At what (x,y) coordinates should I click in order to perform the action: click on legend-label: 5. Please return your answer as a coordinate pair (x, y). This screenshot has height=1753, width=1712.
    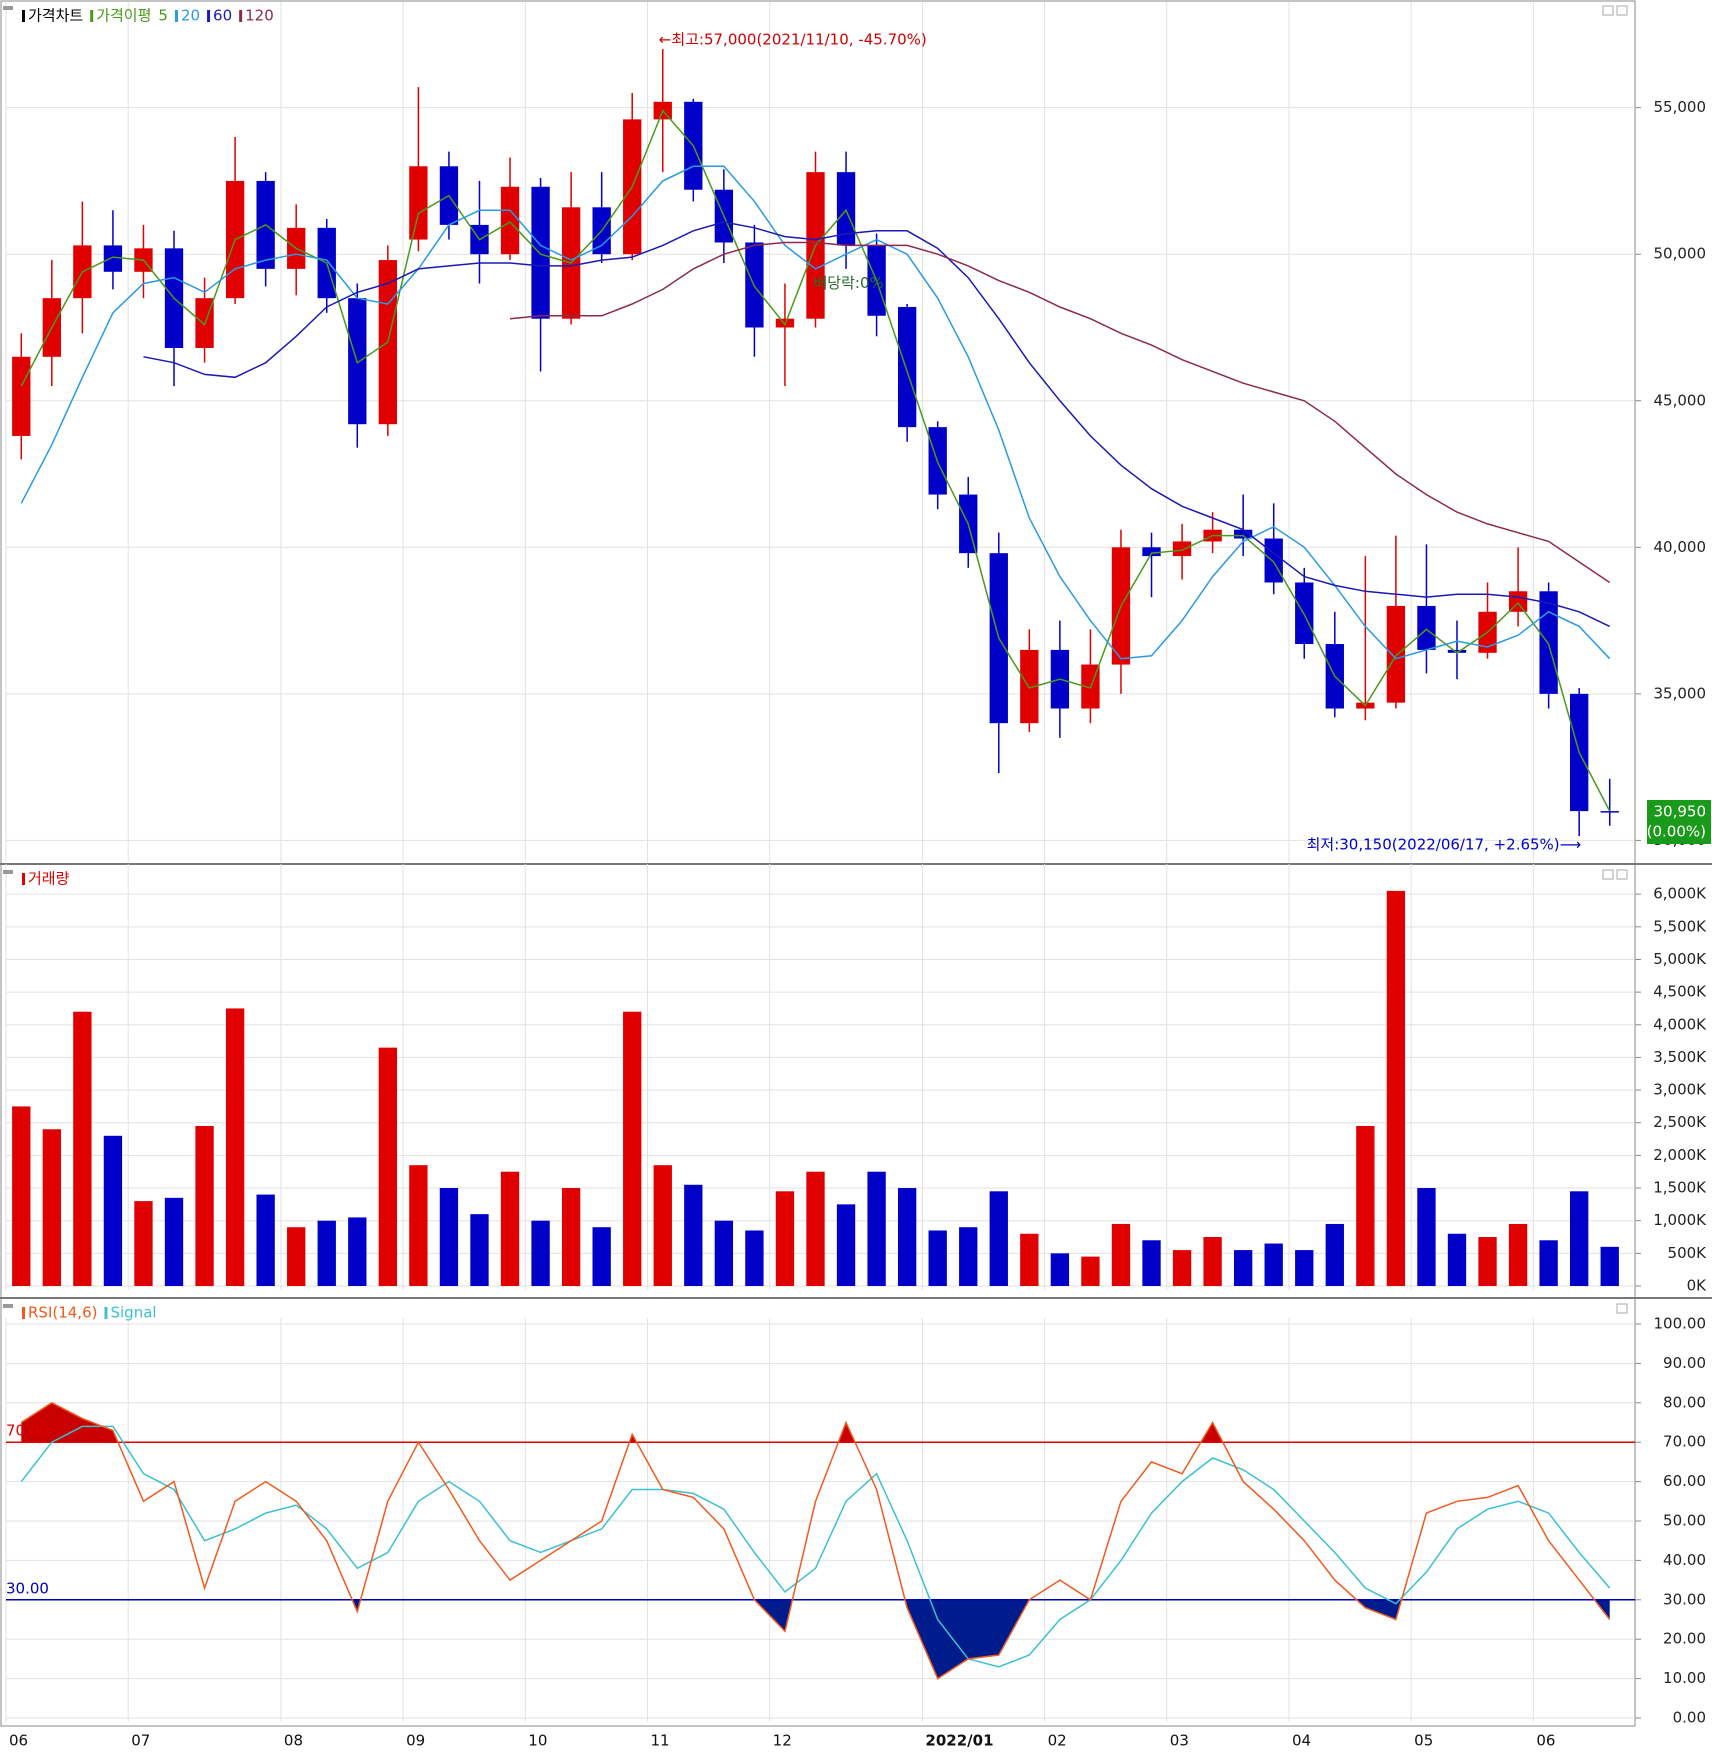
    Looking at the image, I should click on (163, 16).